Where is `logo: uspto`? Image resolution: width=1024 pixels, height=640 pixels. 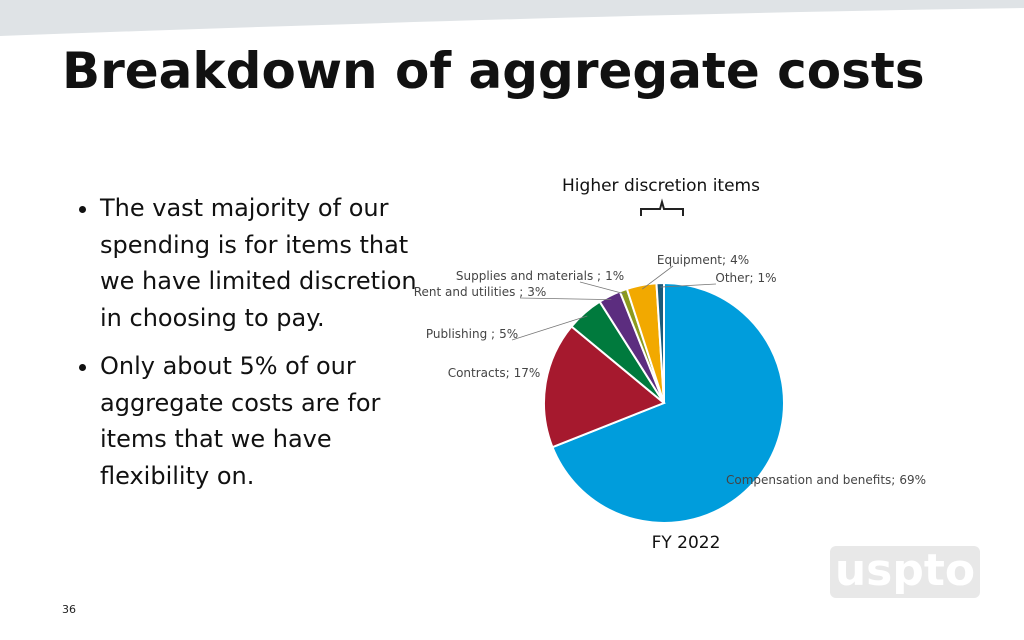
logo: uspto is located at coordinates (905, 572).